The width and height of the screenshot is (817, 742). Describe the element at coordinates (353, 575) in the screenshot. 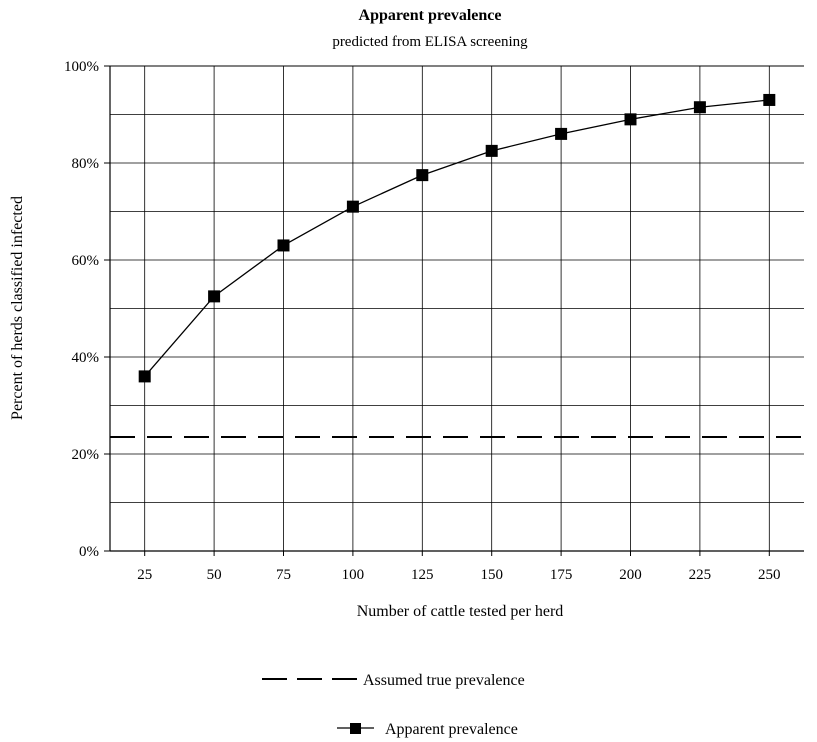

I see `x-tick-label: 100` at that location.